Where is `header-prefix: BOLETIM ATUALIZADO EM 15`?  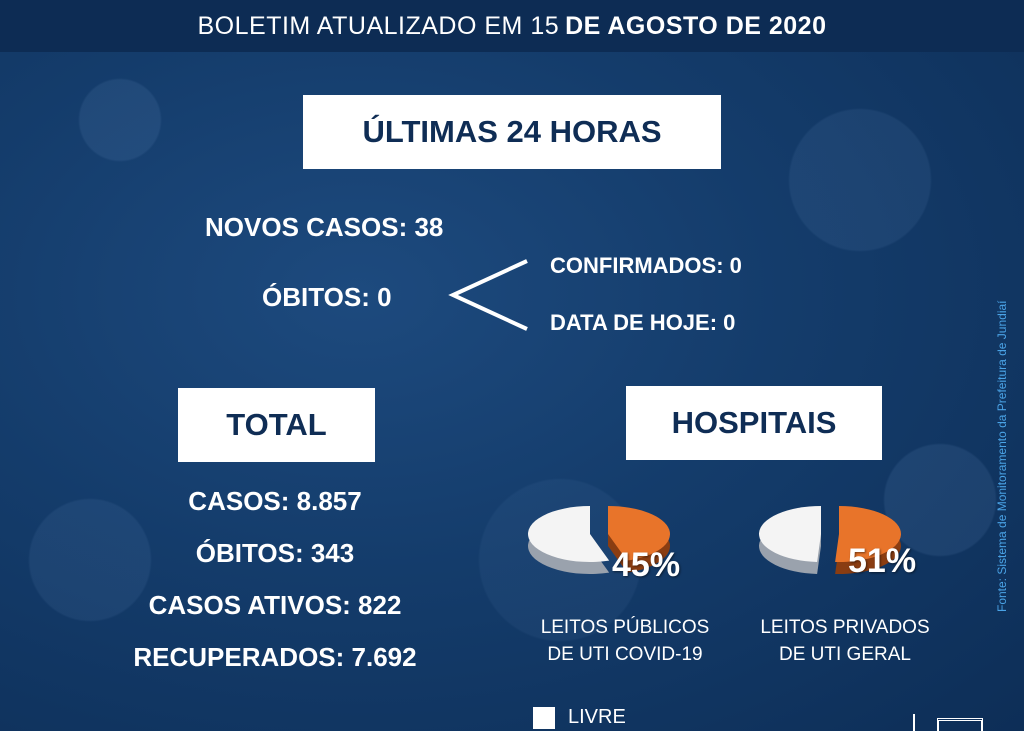
header-prefix: BOLETIM ATUALIZADO EM 15 is located at coordinates (378, 25).